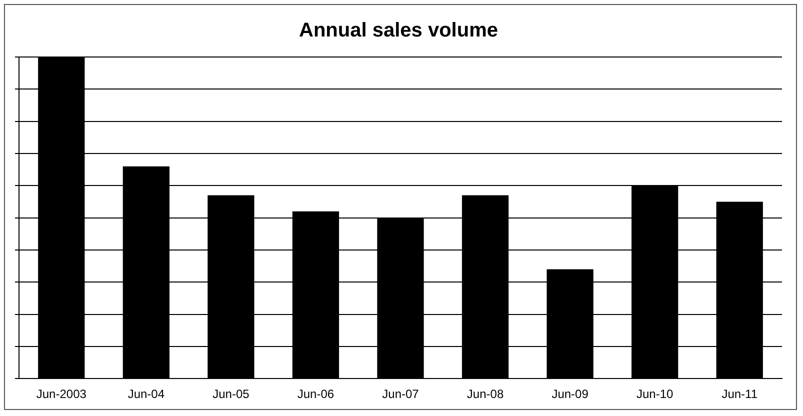  What do you see at coordinates (398, 31) in the screenshot?
I see `chart-title: Annual sales volume` at bounding box center [398, 31].